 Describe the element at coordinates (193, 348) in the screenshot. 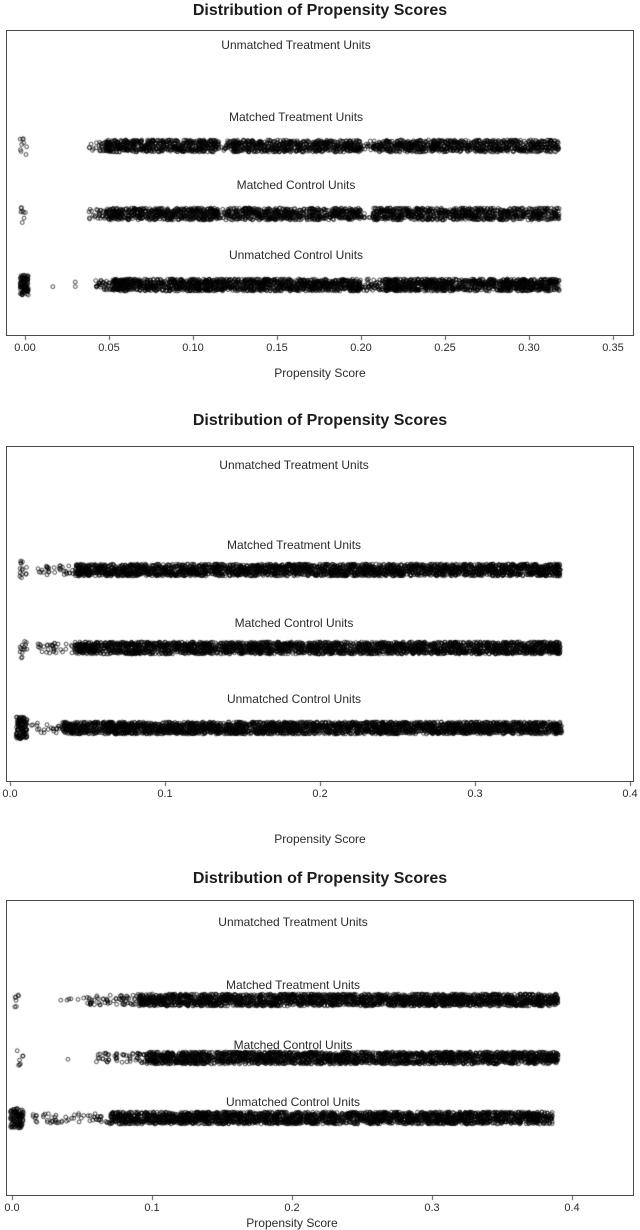

I see `x-tick-label: 0.10` at that location.